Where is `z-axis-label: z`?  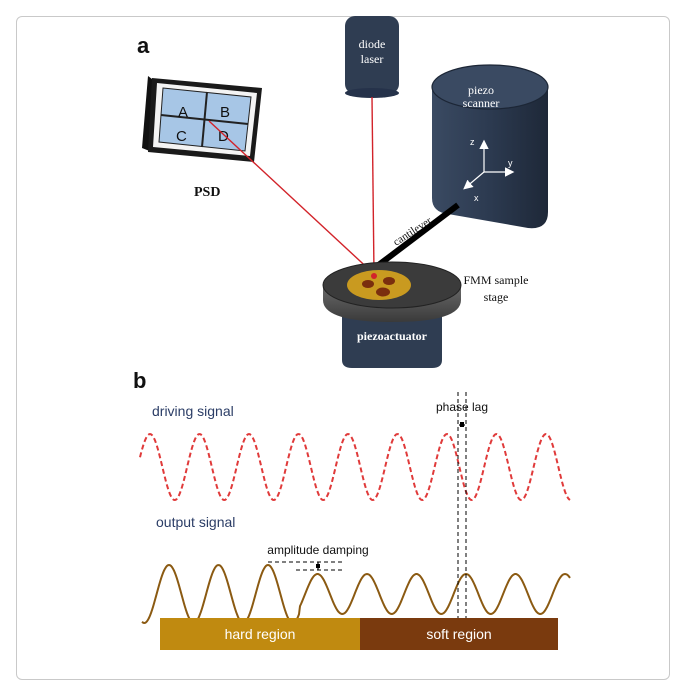
z-axis-label: z is located at coordinates (472, 142).